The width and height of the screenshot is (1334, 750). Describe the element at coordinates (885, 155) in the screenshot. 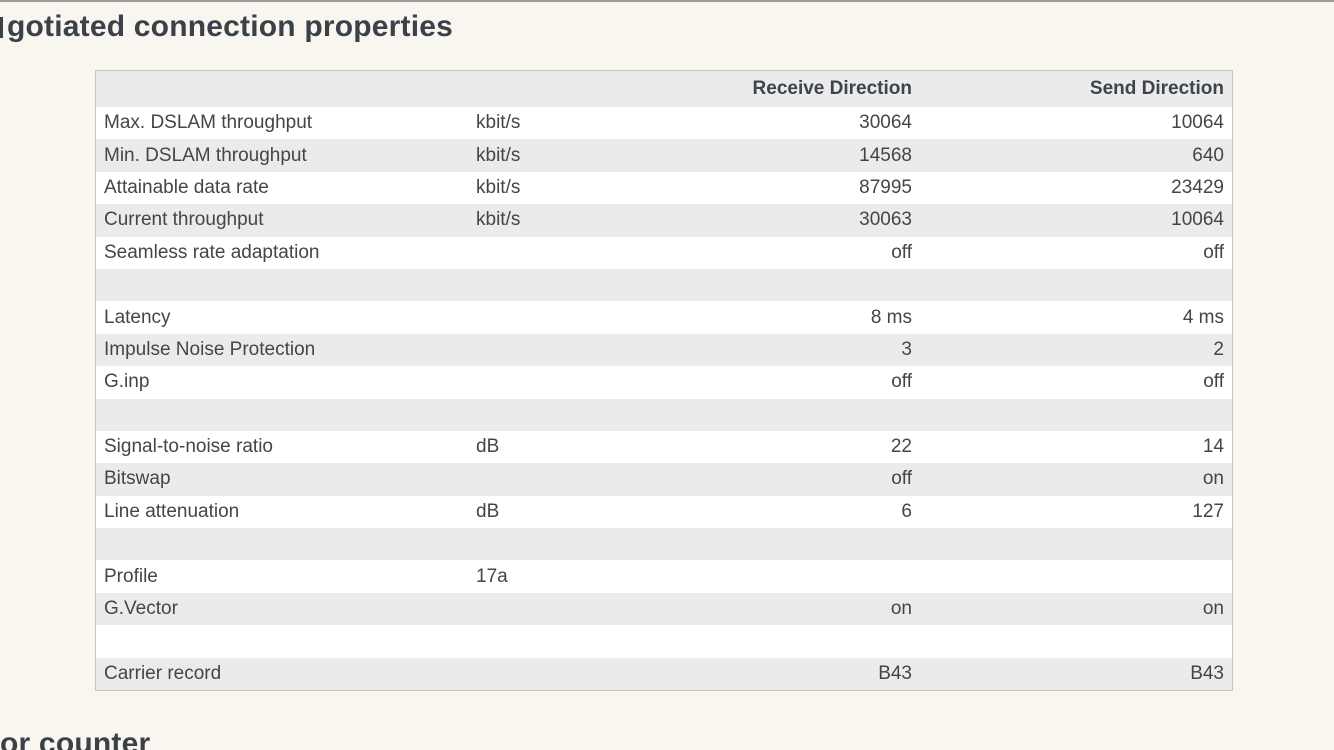

I see `row-receive-value: 14568` at that location.